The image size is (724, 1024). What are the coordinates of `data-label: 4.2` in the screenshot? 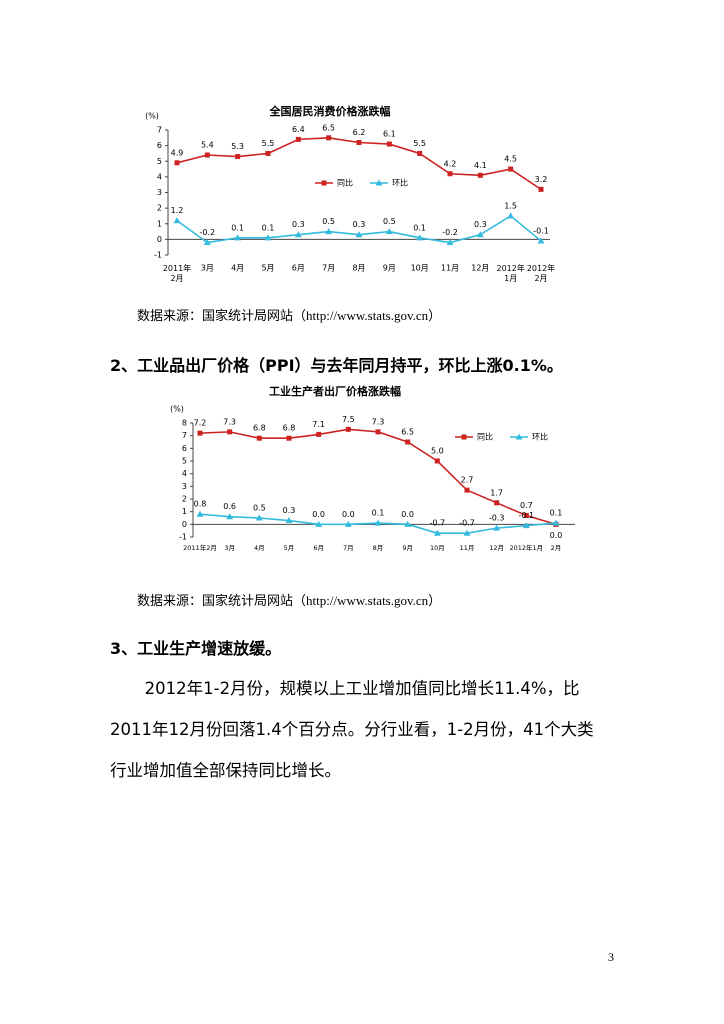 It's located at (450, 163).